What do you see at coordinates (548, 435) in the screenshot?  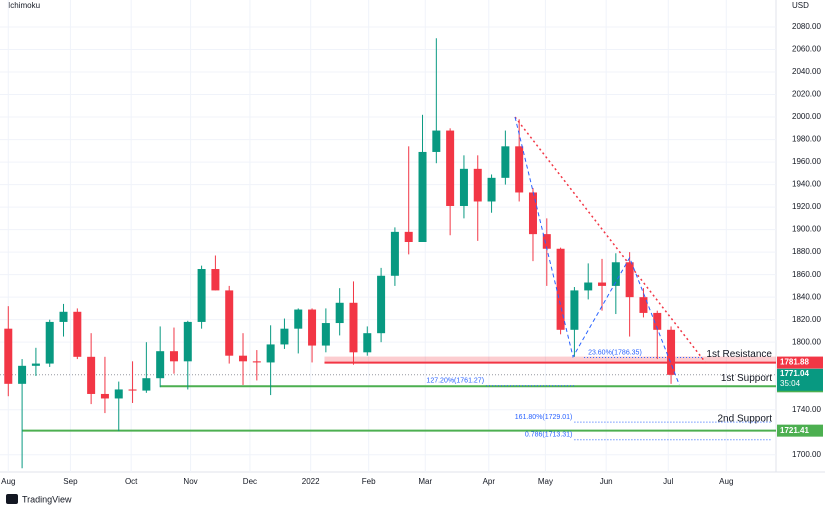 I see `fib-label: 0.786(1713.31)` at bounding box center [548, 435].